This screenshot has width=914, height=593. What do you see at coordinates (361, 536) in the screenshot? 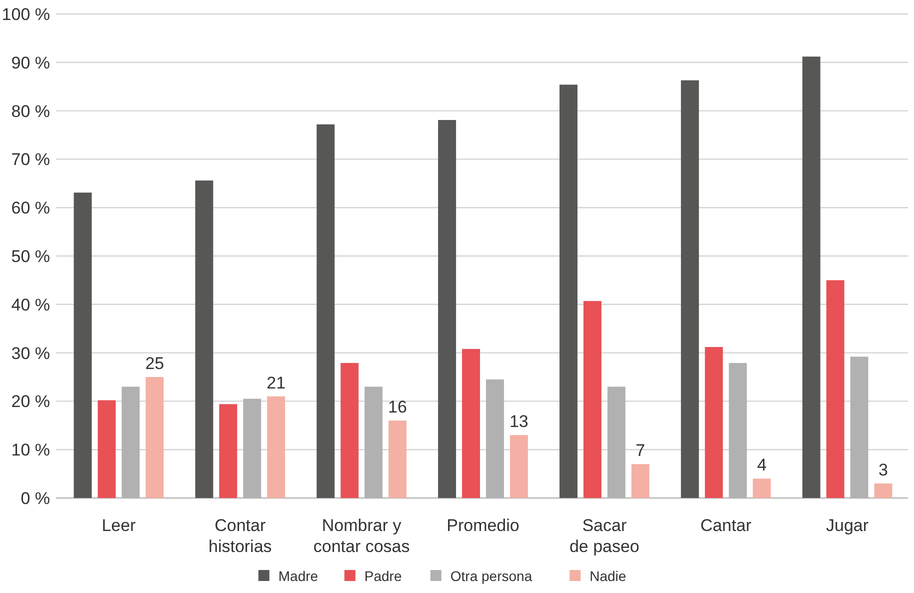
I see `x-tick-label: Nombrar y contar cosas` at bounding box center [361, 536].